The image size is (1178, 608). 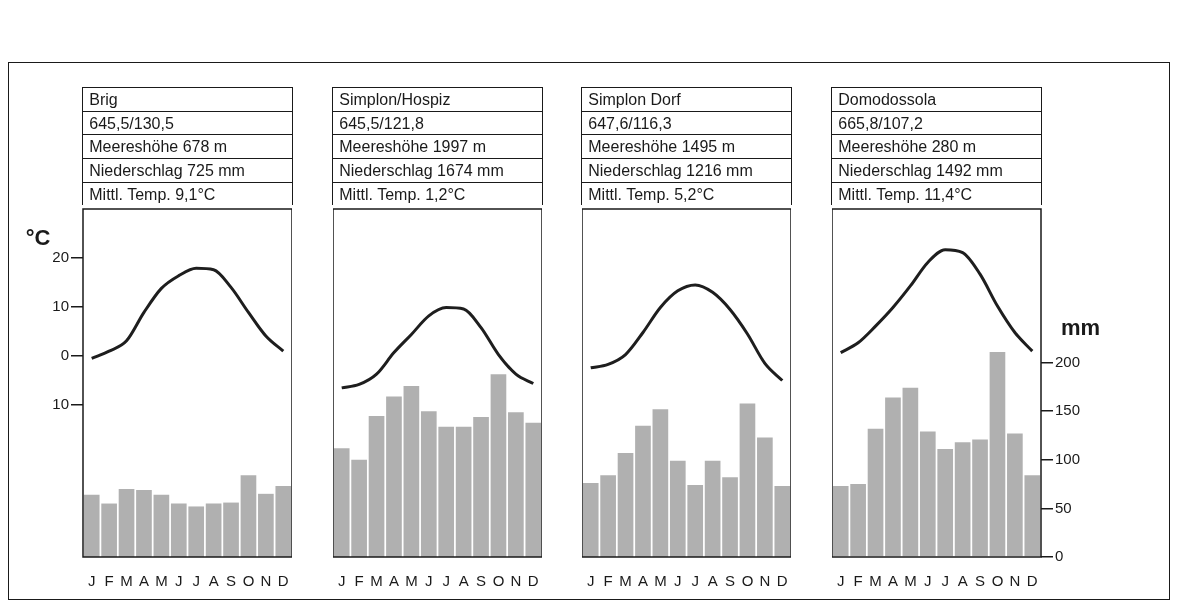 What do you see at coordinates (1063, 507) in the screenshot?
I see `y2-tick-label: 50` at bounding box center [1063, 507].